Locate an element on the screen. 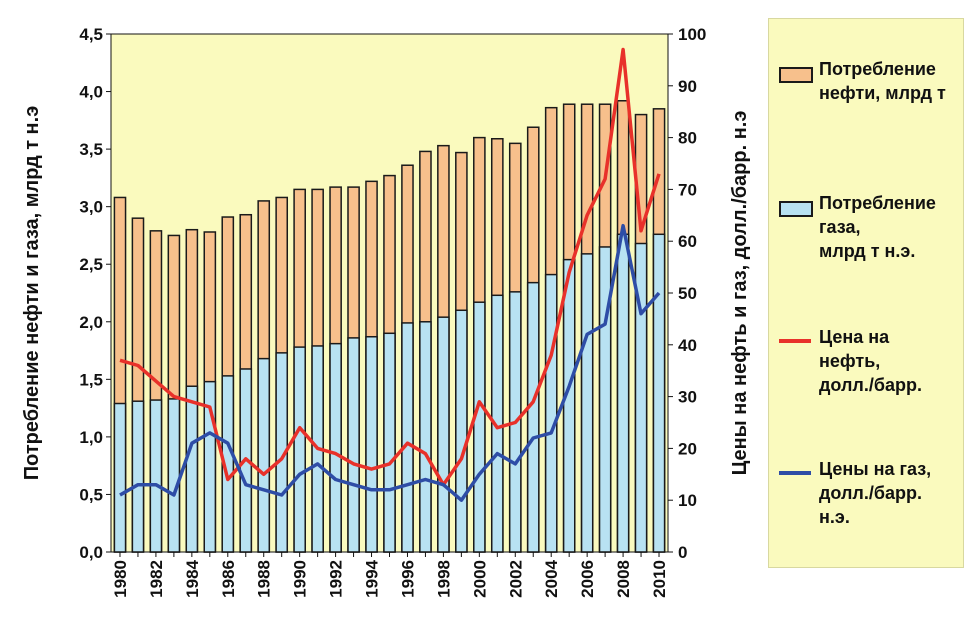 The height and width of the screenshot is (630, 976). left-tick-label: 1,5 is located at coordinates (91, 379).